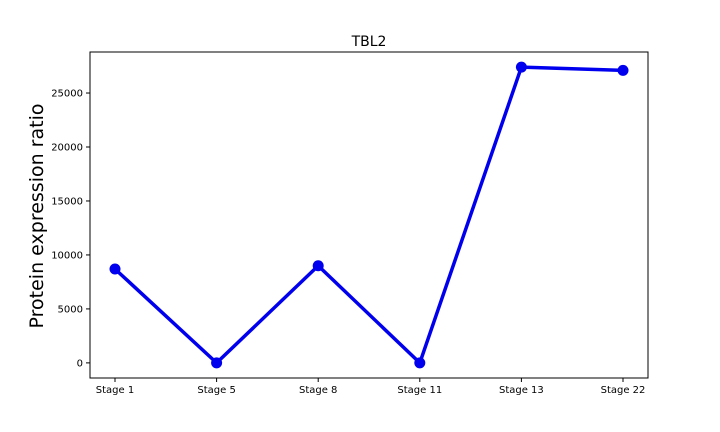  I want to click on y-tick-label: 15000, so click(67, 201).